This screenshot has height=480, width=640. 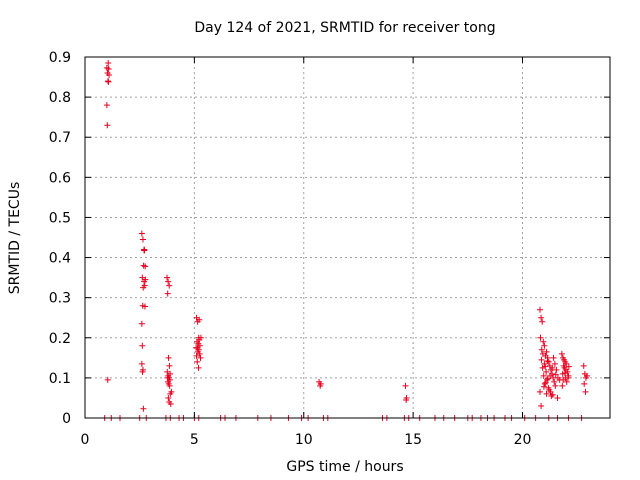 I want to click on y-tick-label: 0.1, so click(x=60, y=379).